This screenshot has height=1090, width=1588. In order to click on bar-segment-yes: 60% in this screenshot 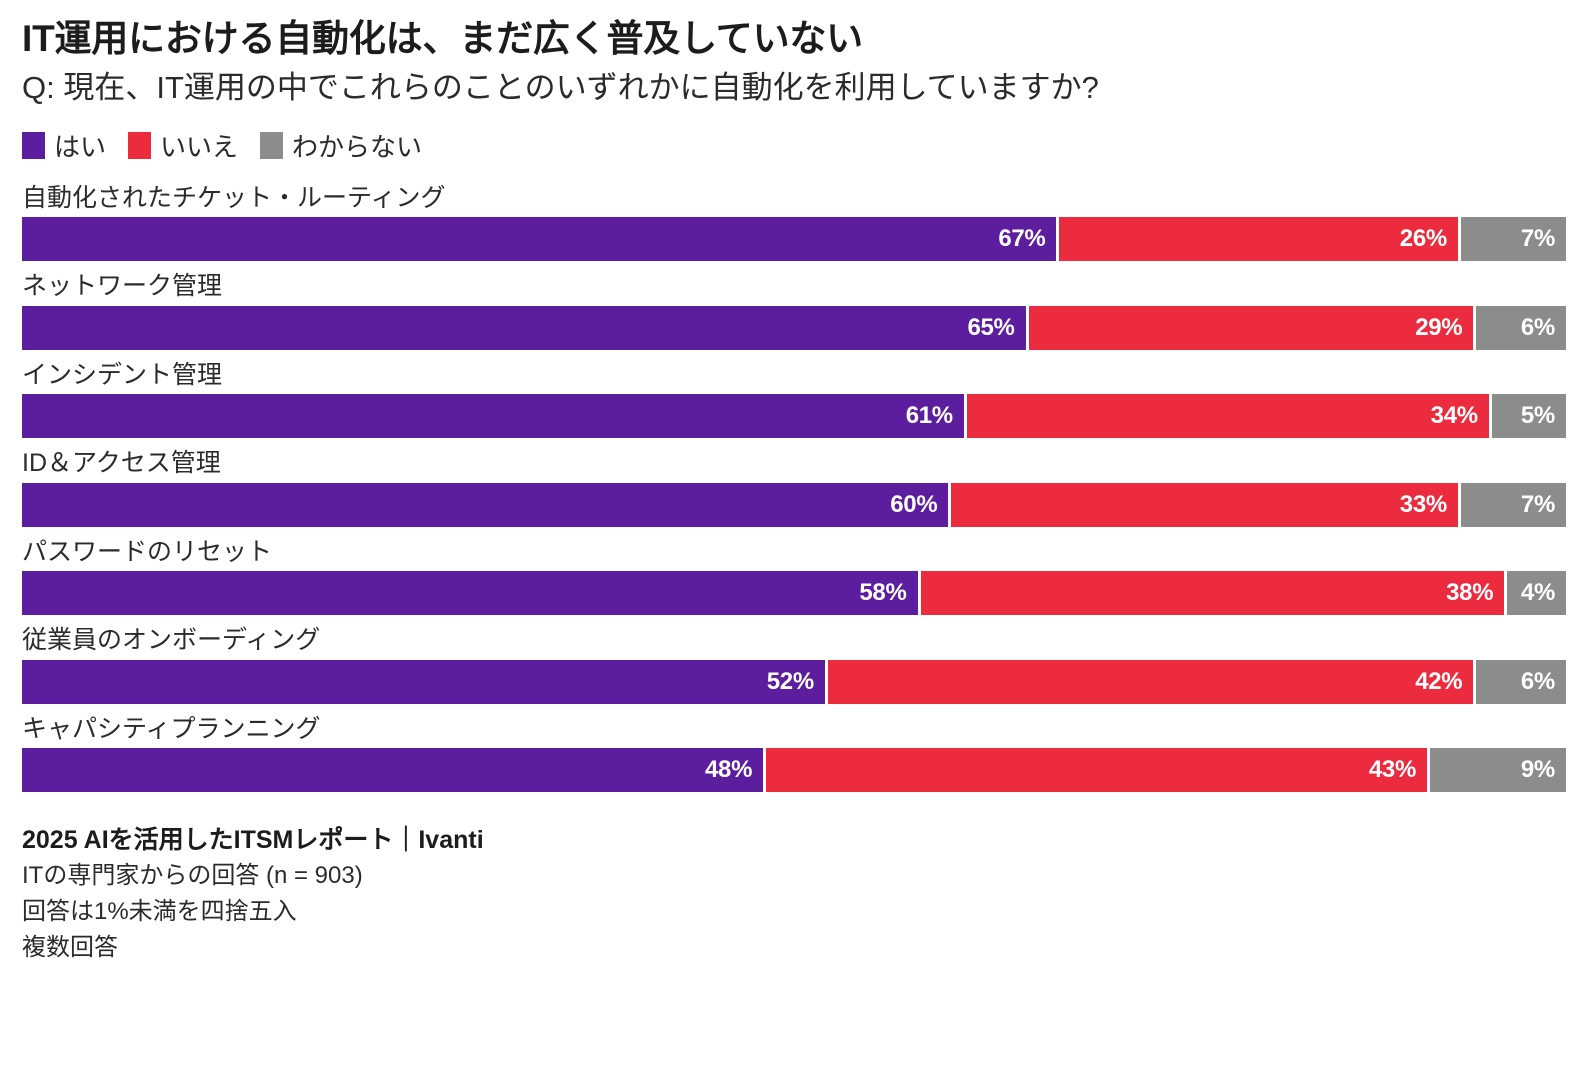, I will do `click(485, 504)`.